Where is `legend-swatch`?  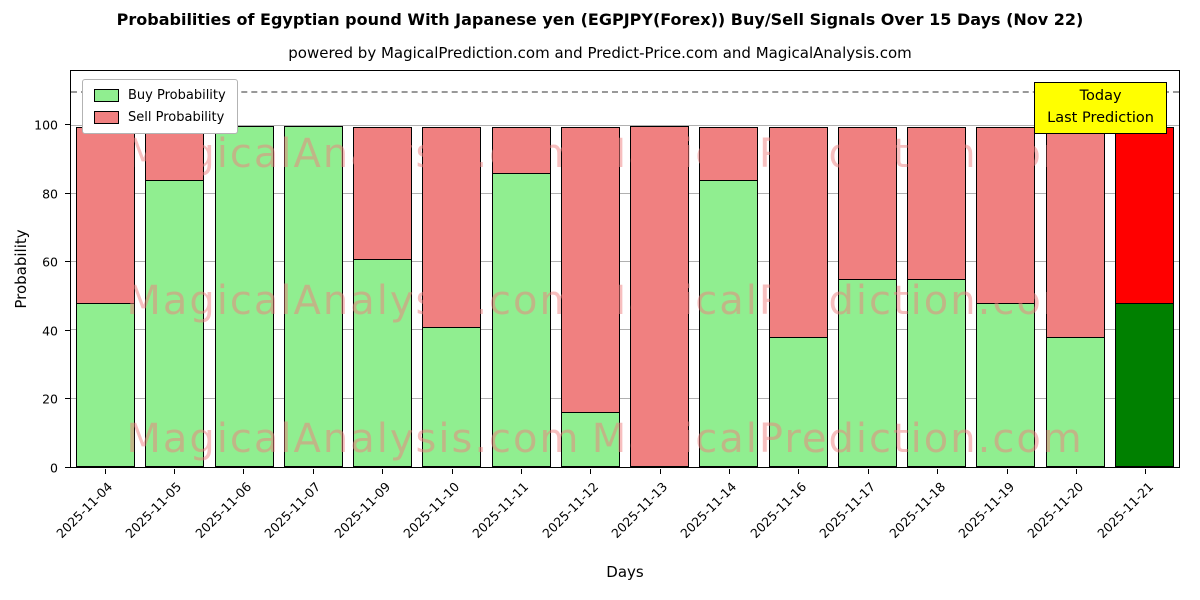
legend-swatch is located at coordinates (106, 95).